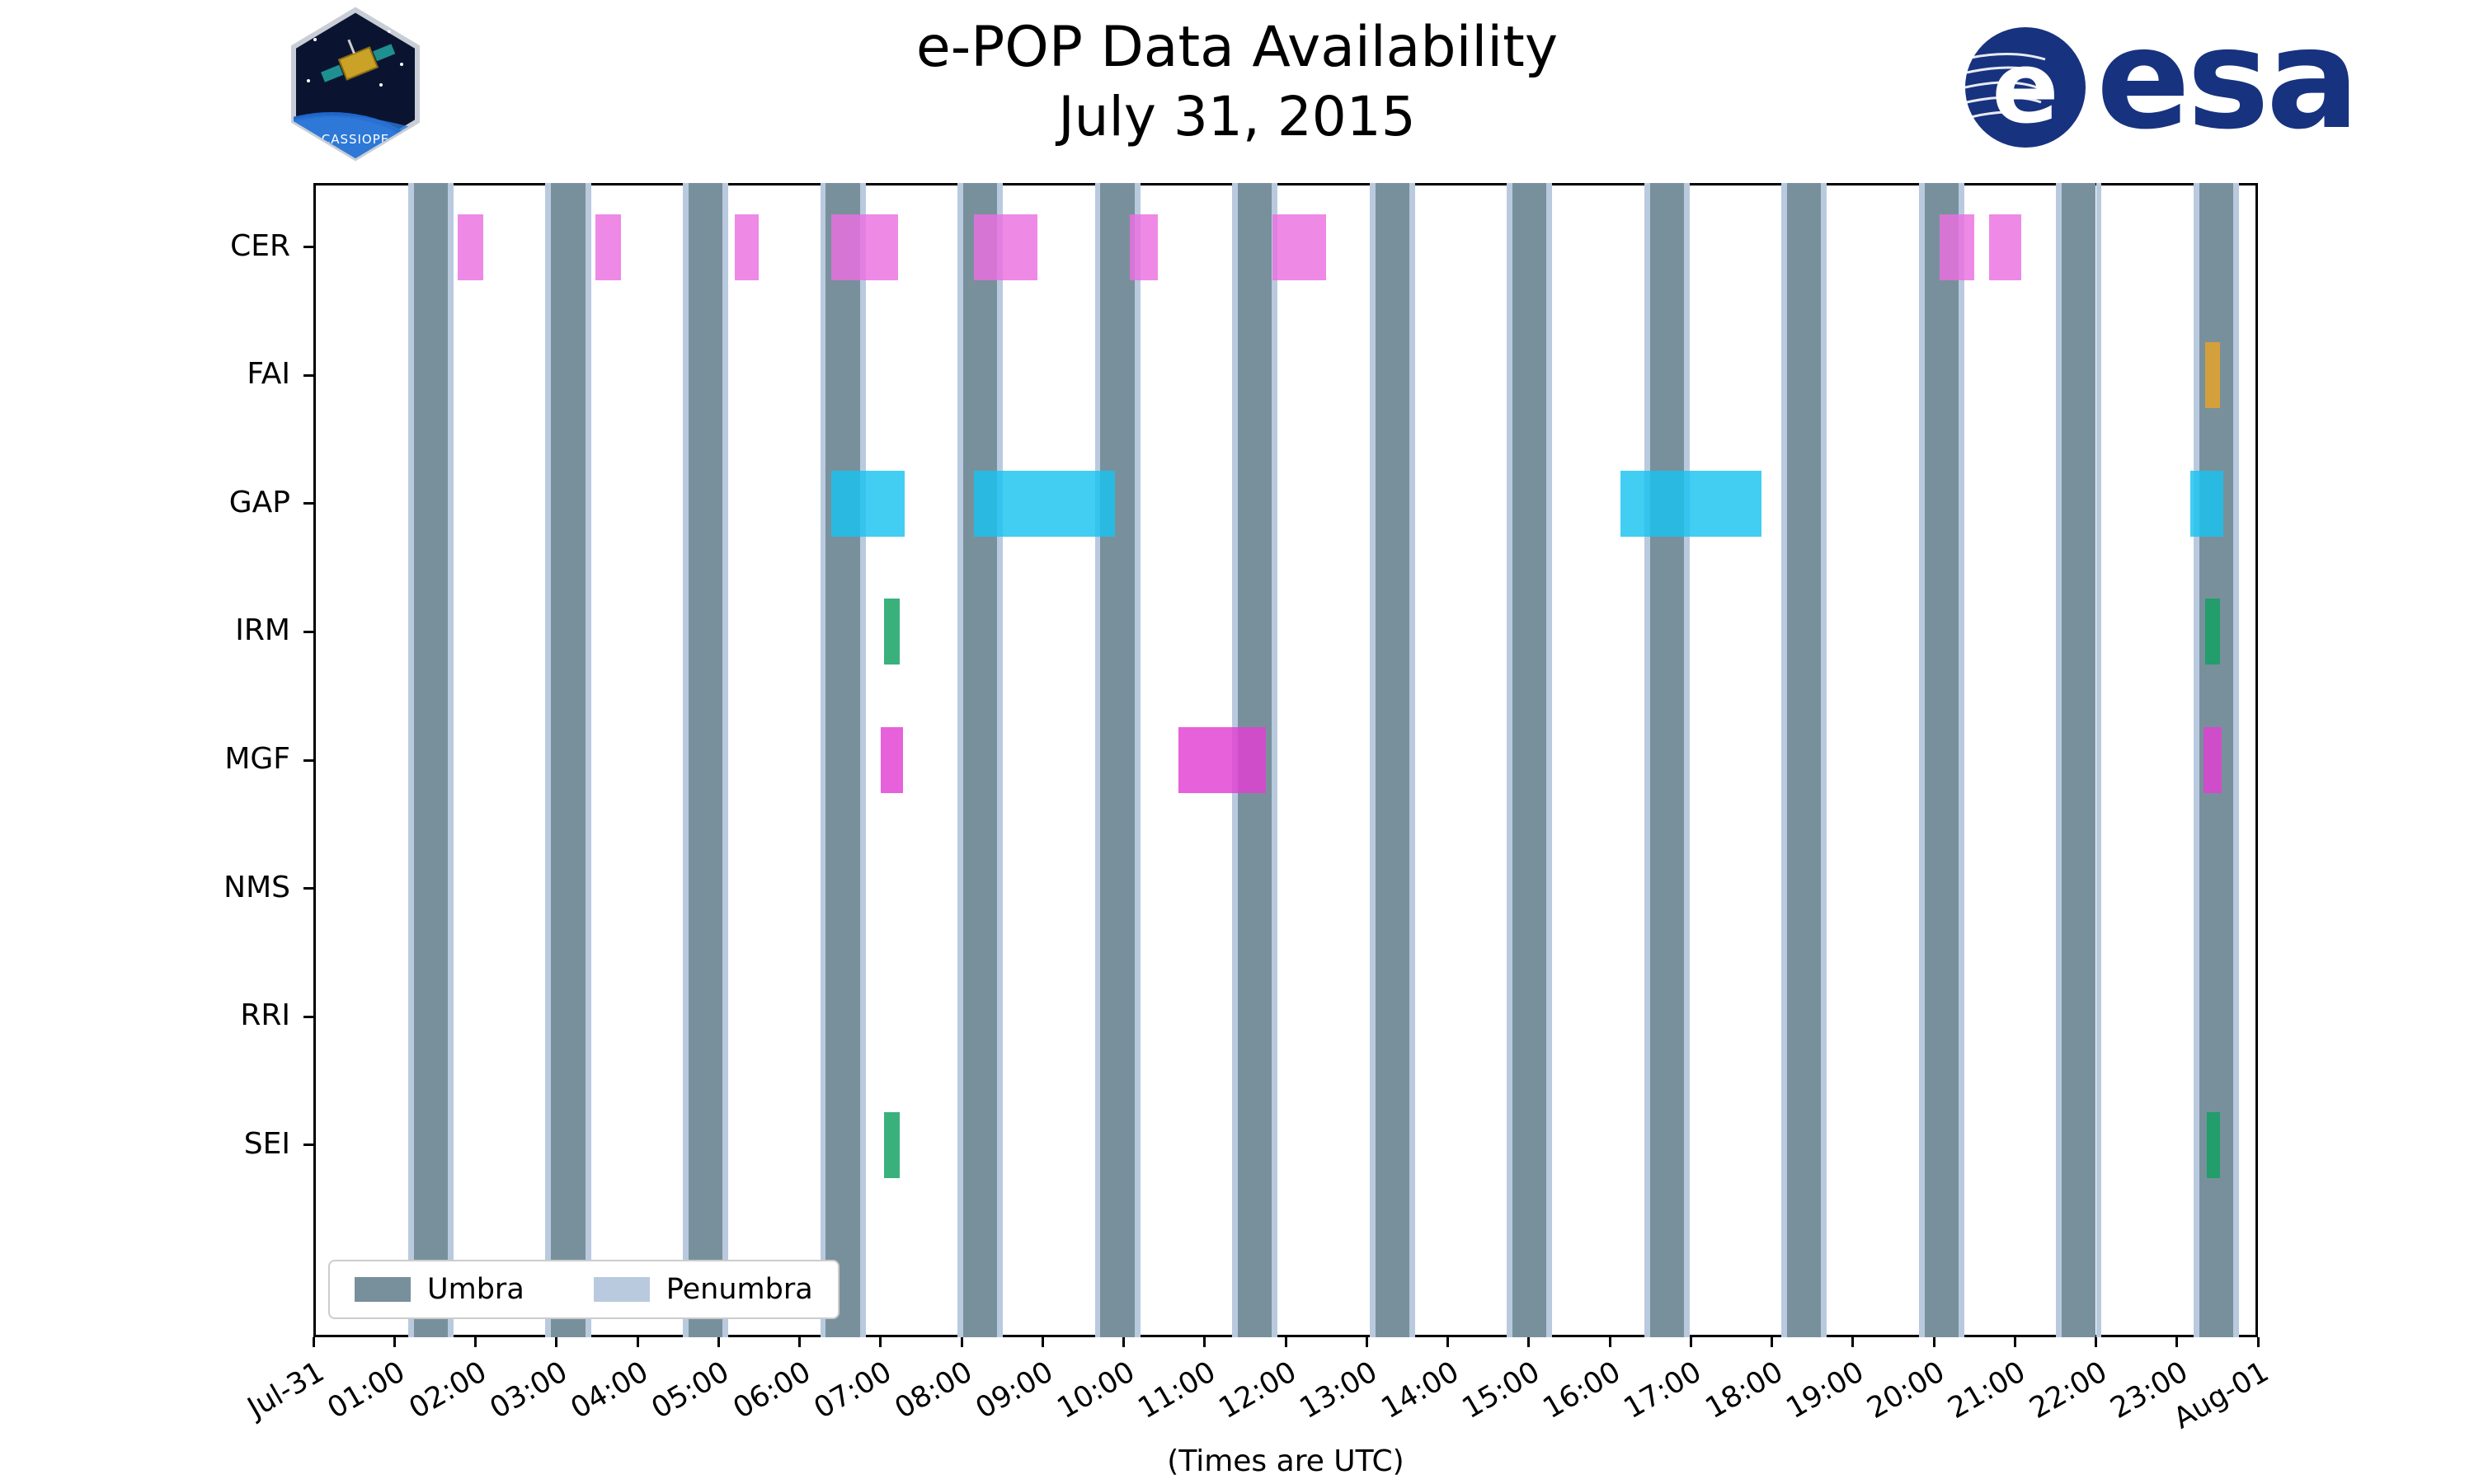  Describe the element at coordinates (262, 630) in the screenshot. I see `y-tick-label: IRM` at that location.